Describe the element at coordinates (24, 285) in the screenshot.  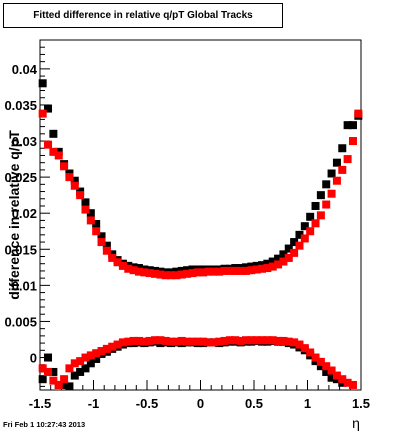
I see `y-tick-label: 0.01` at that location.